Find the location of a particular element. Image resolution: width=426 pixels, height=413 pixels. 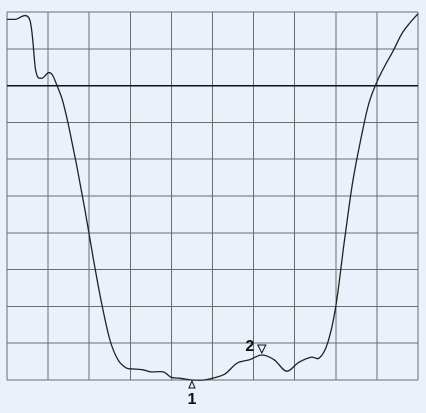

marker-label: 2 is located at coordinates (249, 346).